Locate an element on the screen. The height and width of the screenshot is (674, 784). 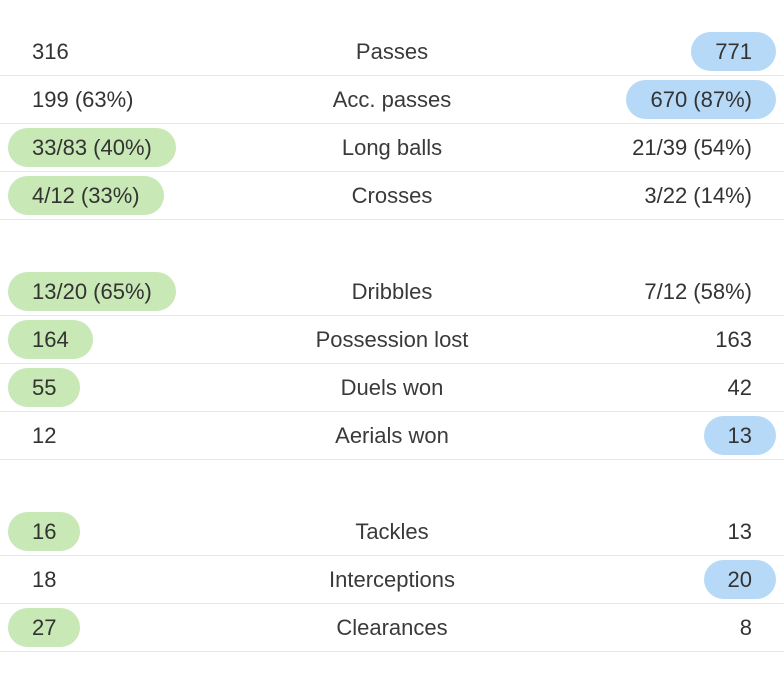
stat-label: Duels won is located at coordinates (392, 387).